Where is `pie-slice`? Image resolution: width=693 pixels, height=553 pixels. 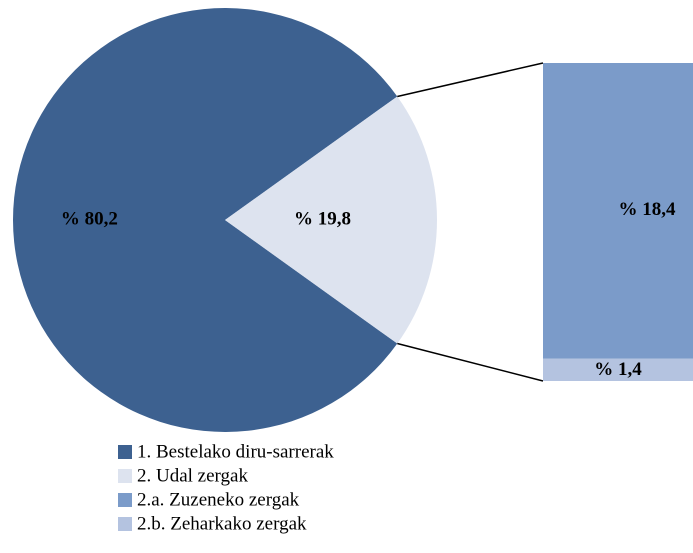
pie-slice is located at coordinates (331, 220).